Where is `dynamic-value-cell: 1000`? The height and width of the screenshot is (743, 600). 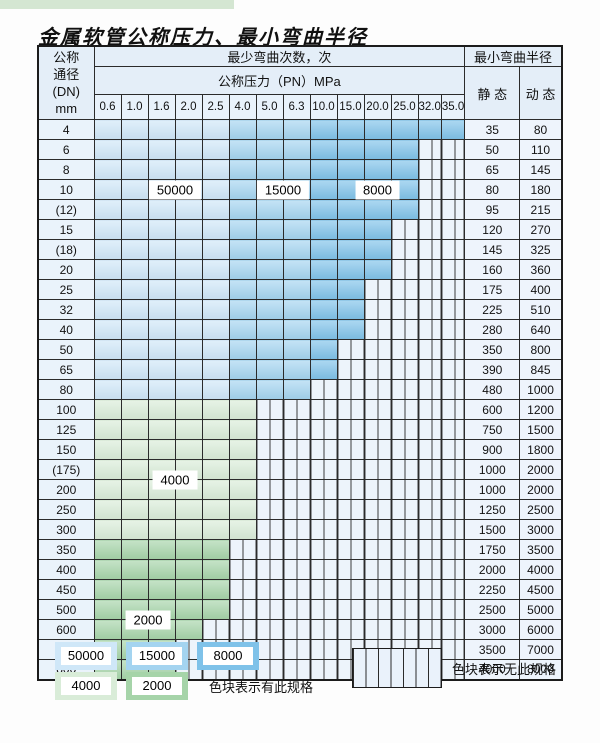
dynamic-value-cell: 1000 is located at coordinates (541, 389).